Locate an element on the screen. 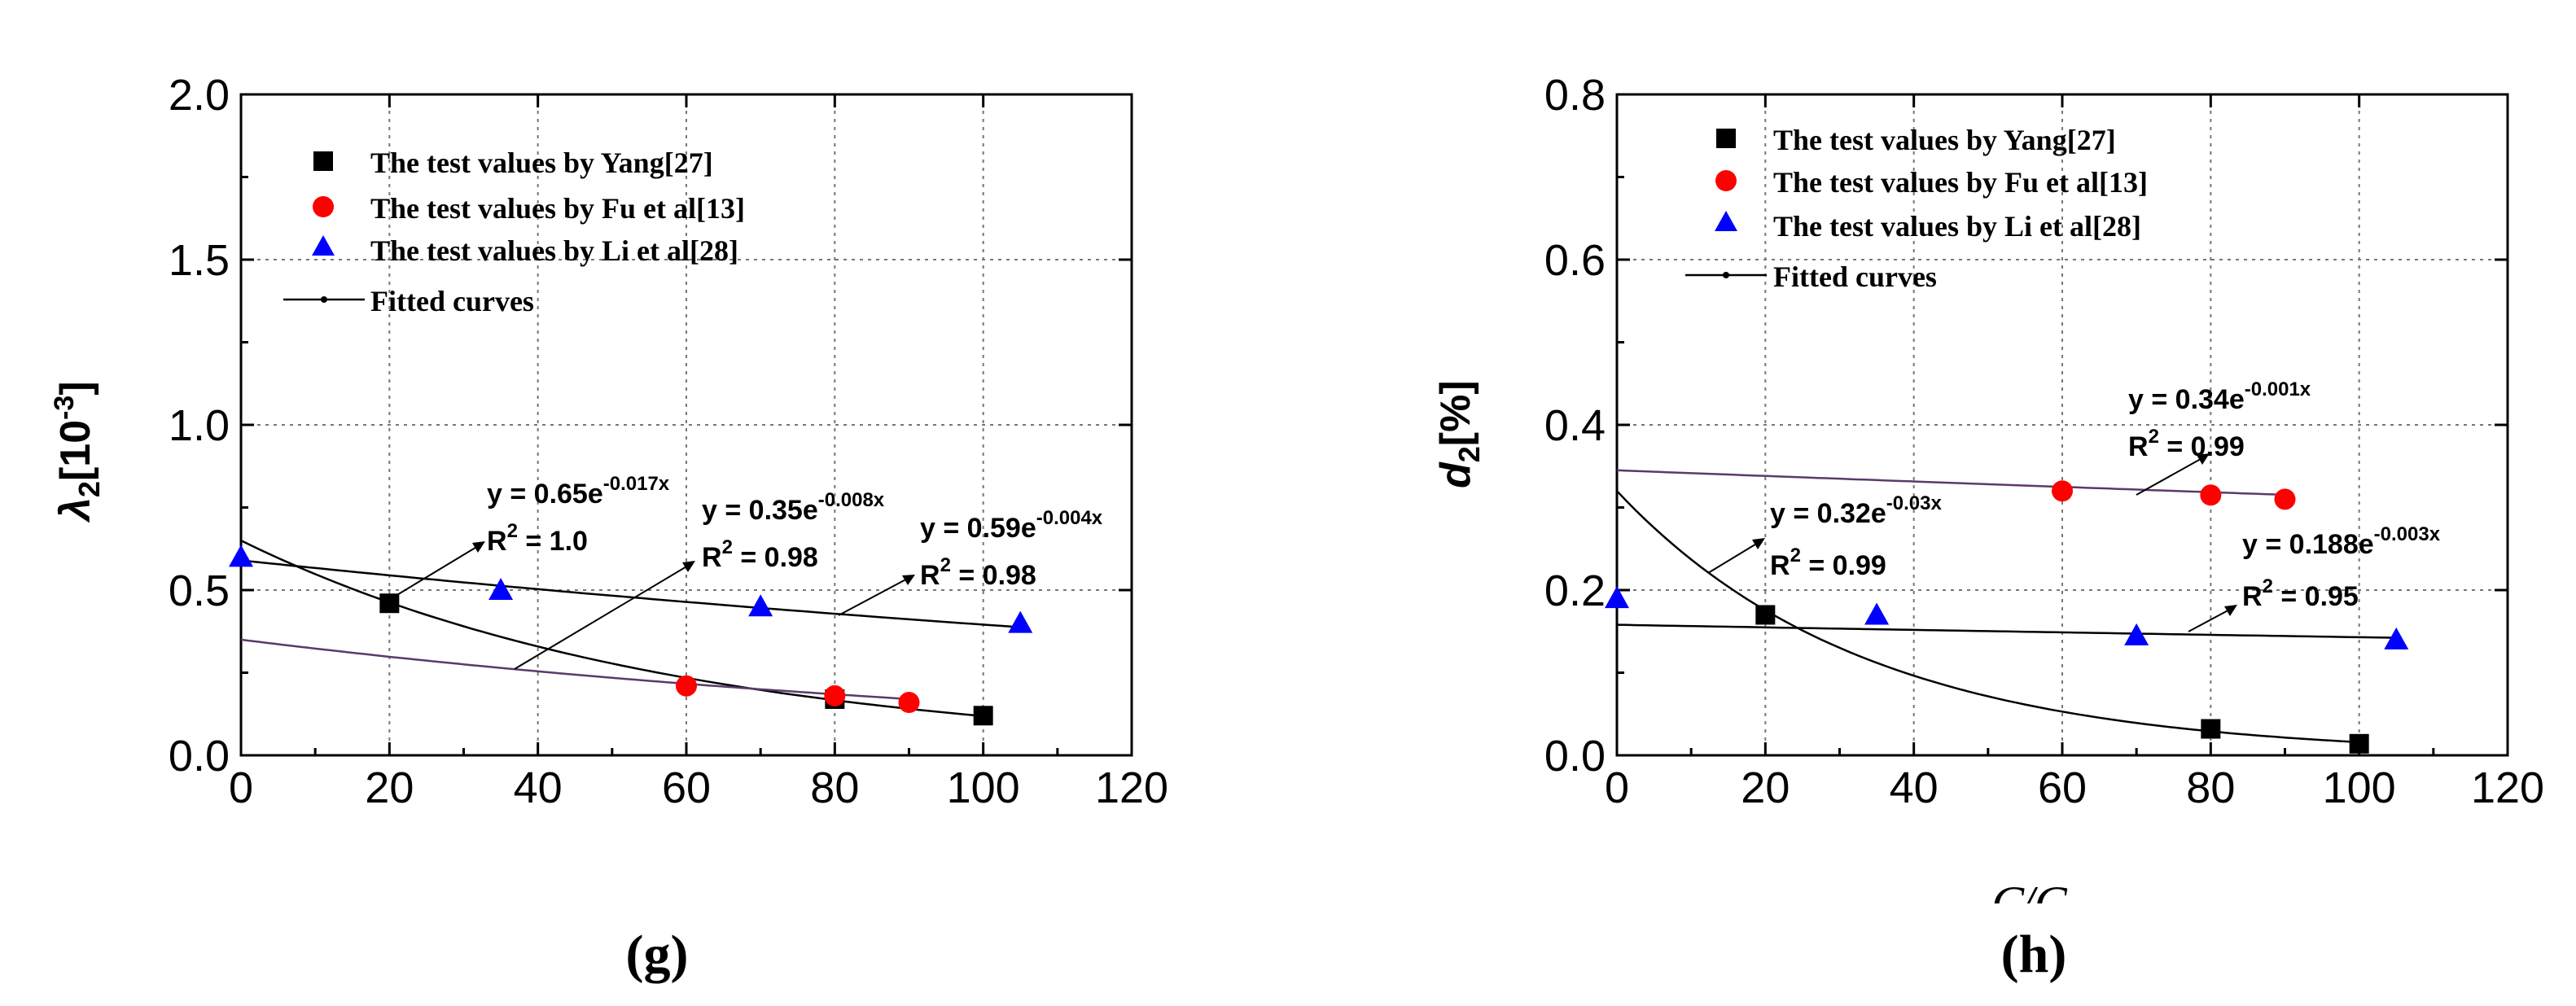  panel-g-markers is located at coordinates (631, 635).